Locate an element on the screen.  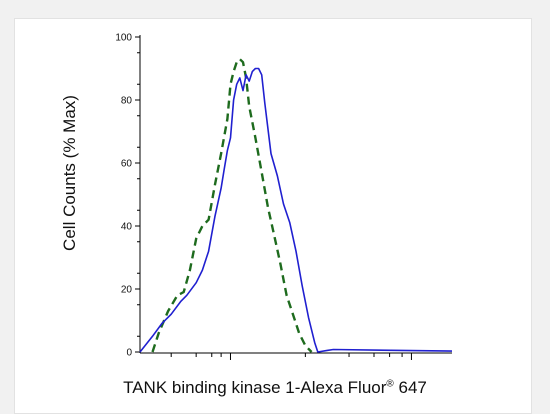
y-tick-label: 20 is located at coordinates (127, 290).